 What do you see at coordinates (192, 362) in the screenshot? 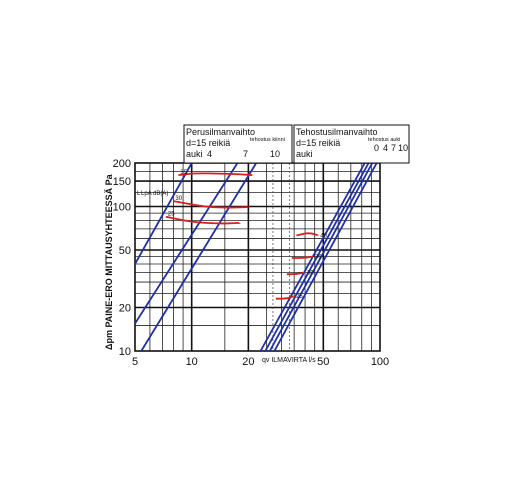
I see `x-tick-label: 10` at bounding box center [192, 362].